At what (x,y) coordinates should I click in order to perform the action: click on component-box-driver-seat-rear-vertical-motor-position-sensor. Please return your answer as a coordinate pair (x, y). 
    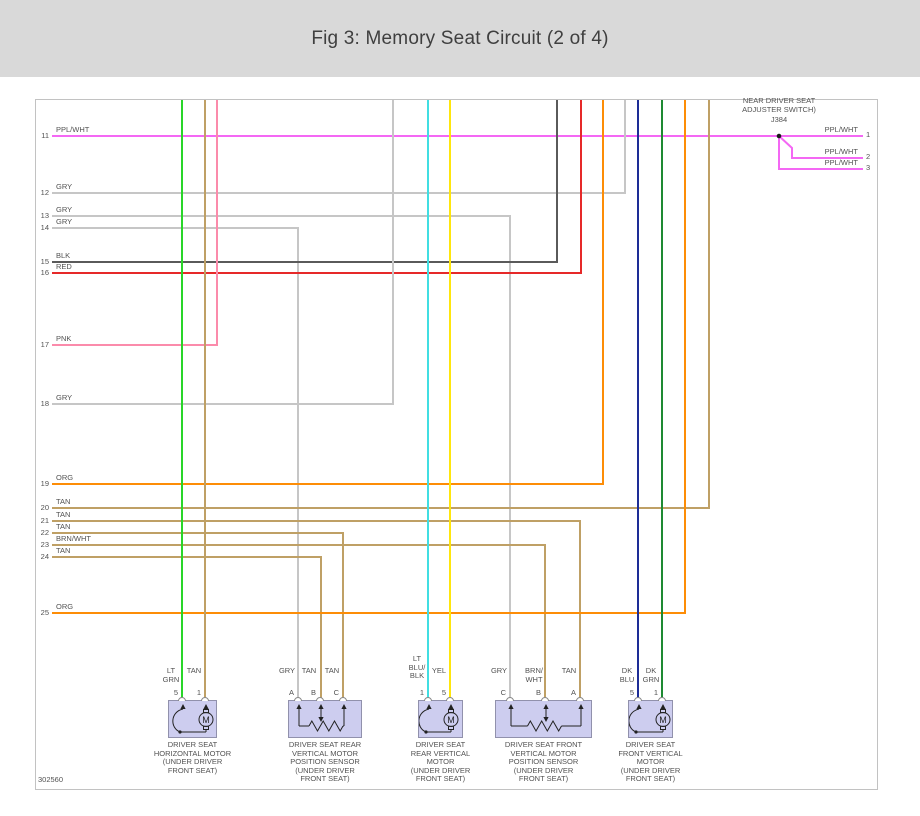
    Looking at the image, I should click on (325, 719).